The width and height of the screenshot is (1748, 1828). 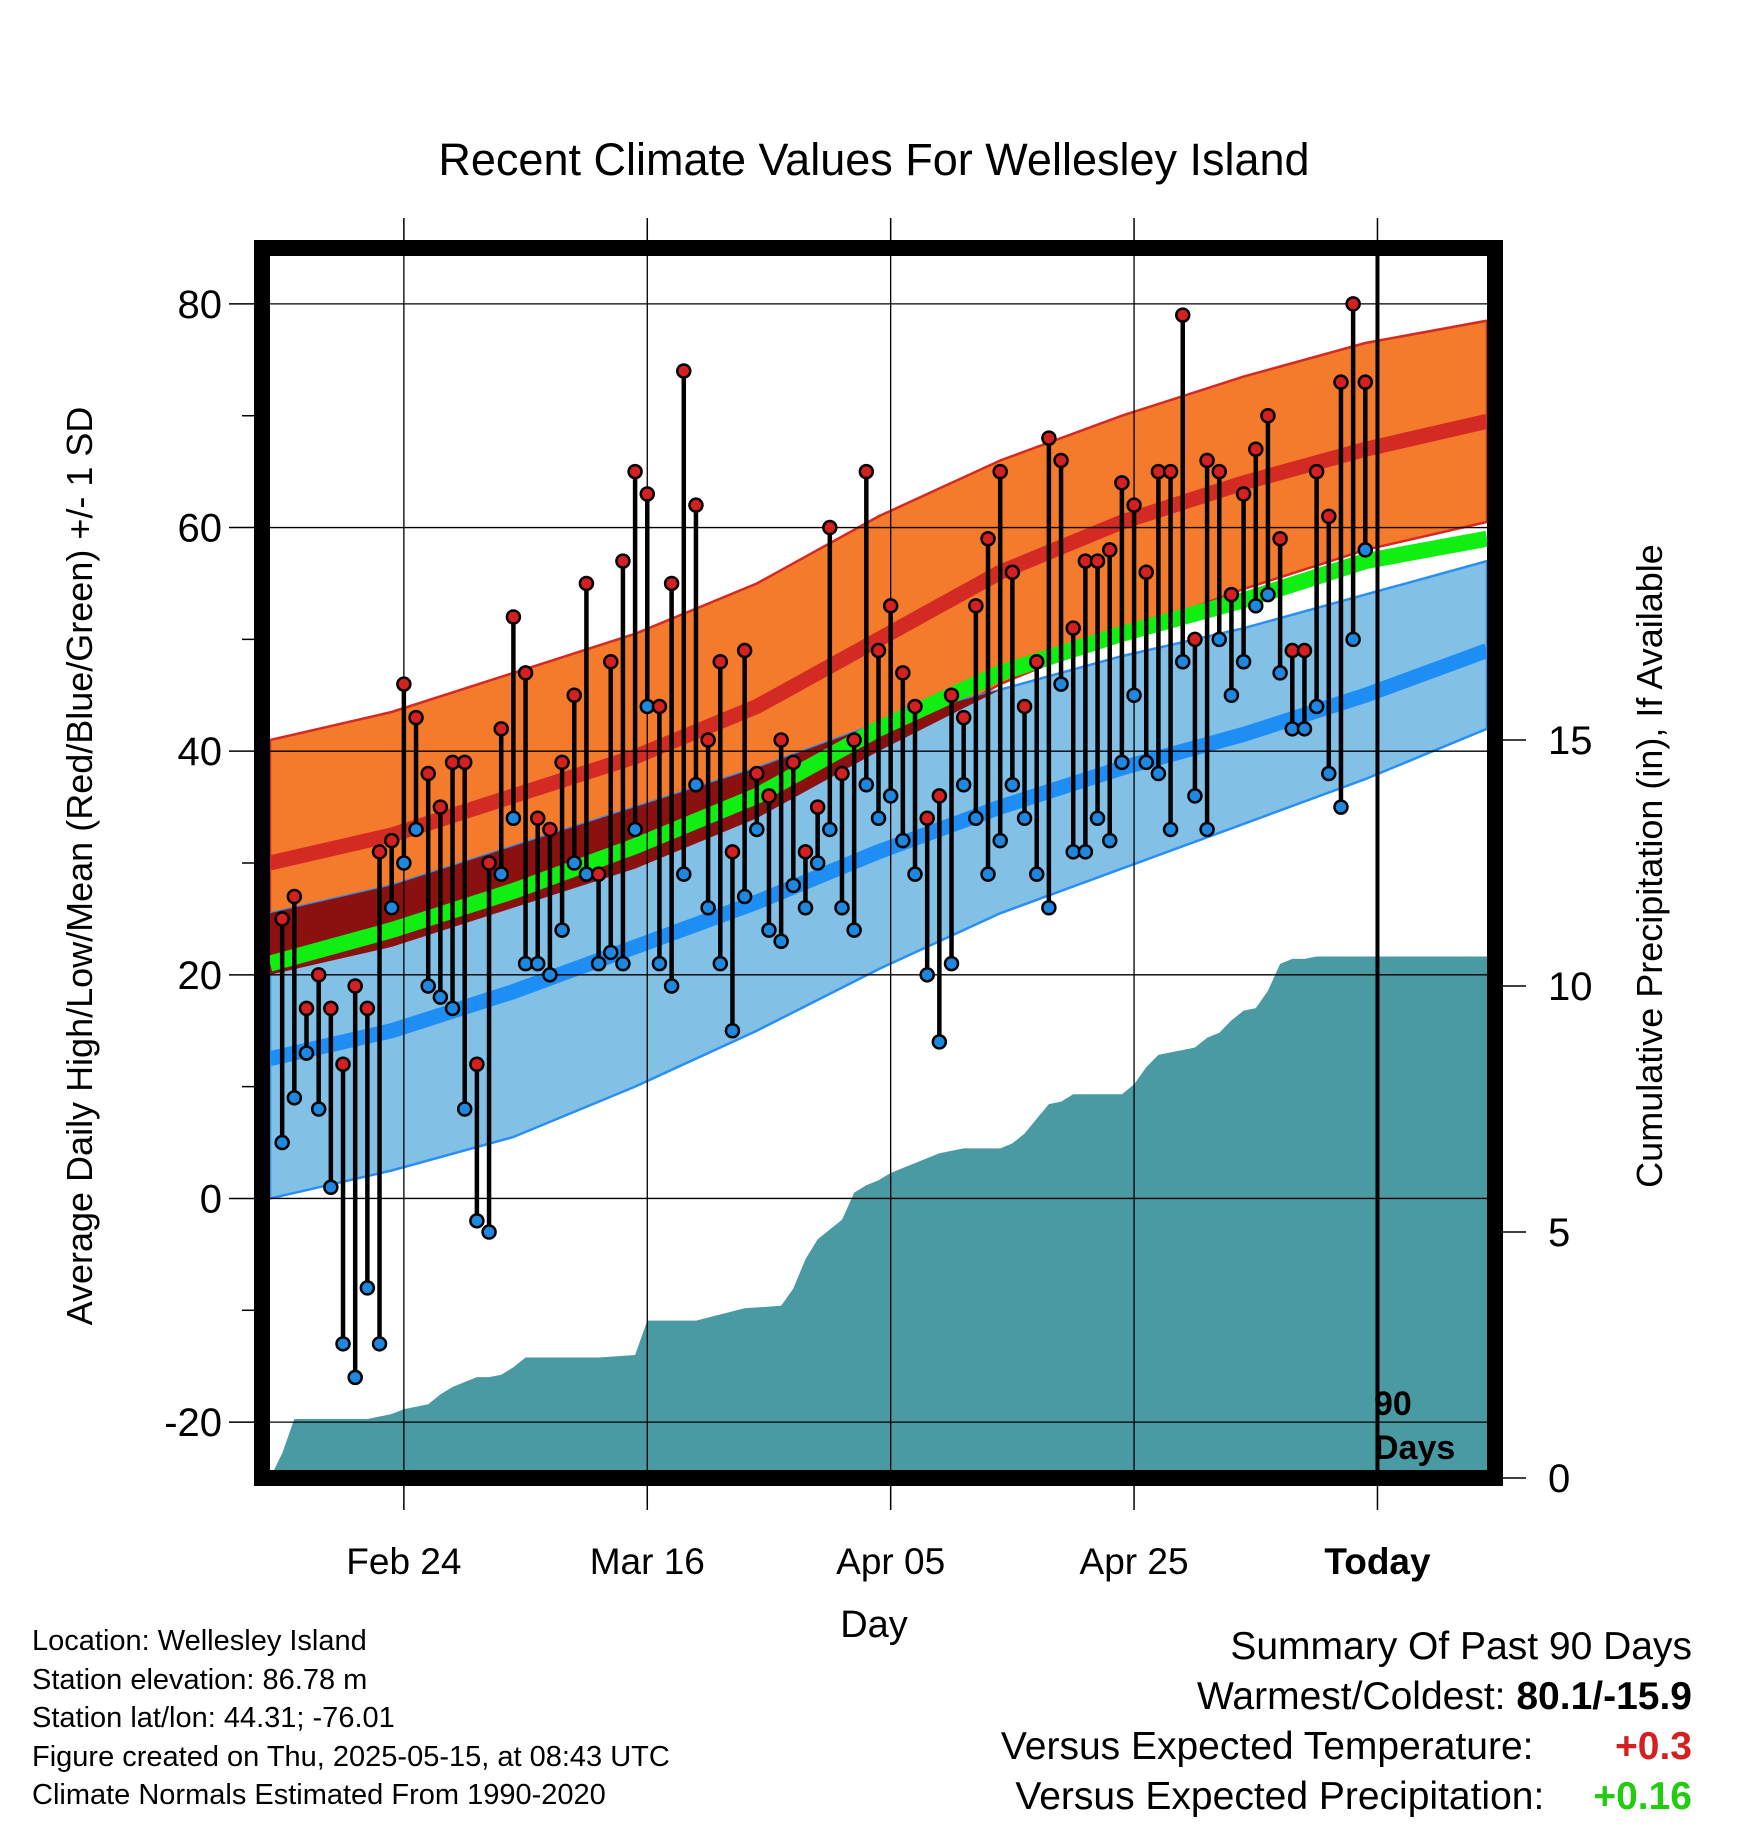 I want to click on x-tick-label: Apr 05, so click(x=890, y=1561).